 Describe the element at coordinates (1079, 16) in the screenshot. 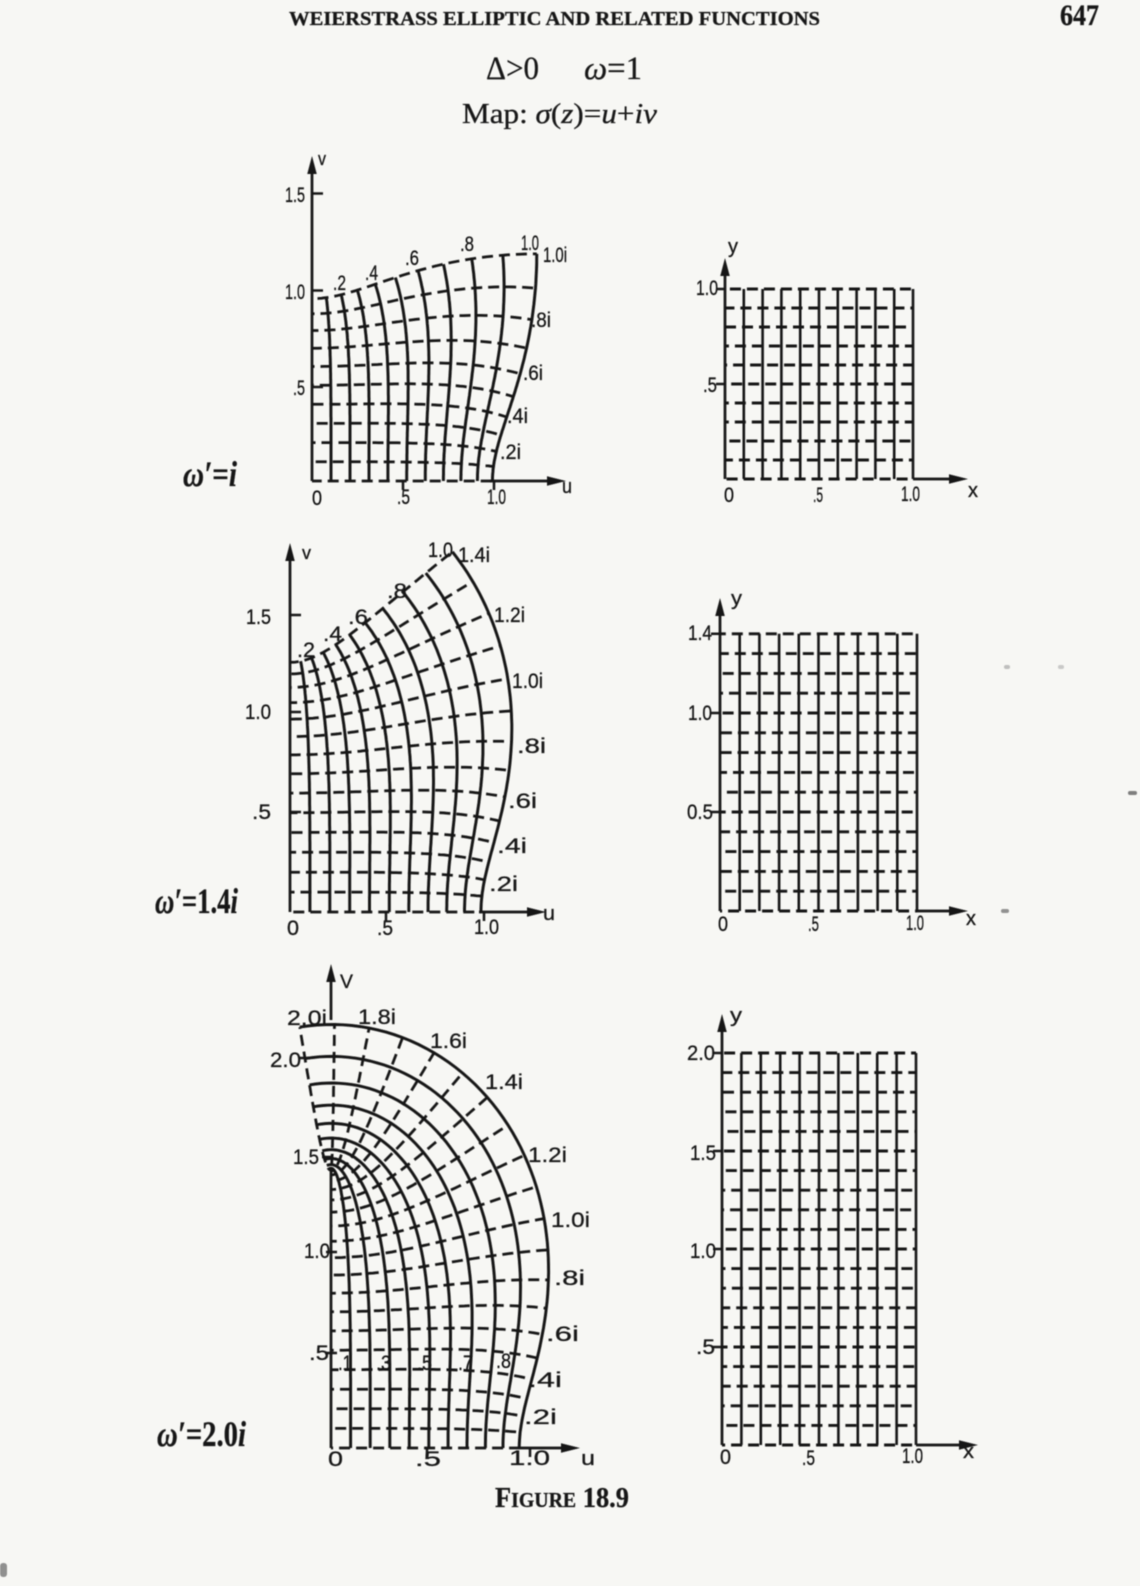

I see `svg-text: 647` at that location.